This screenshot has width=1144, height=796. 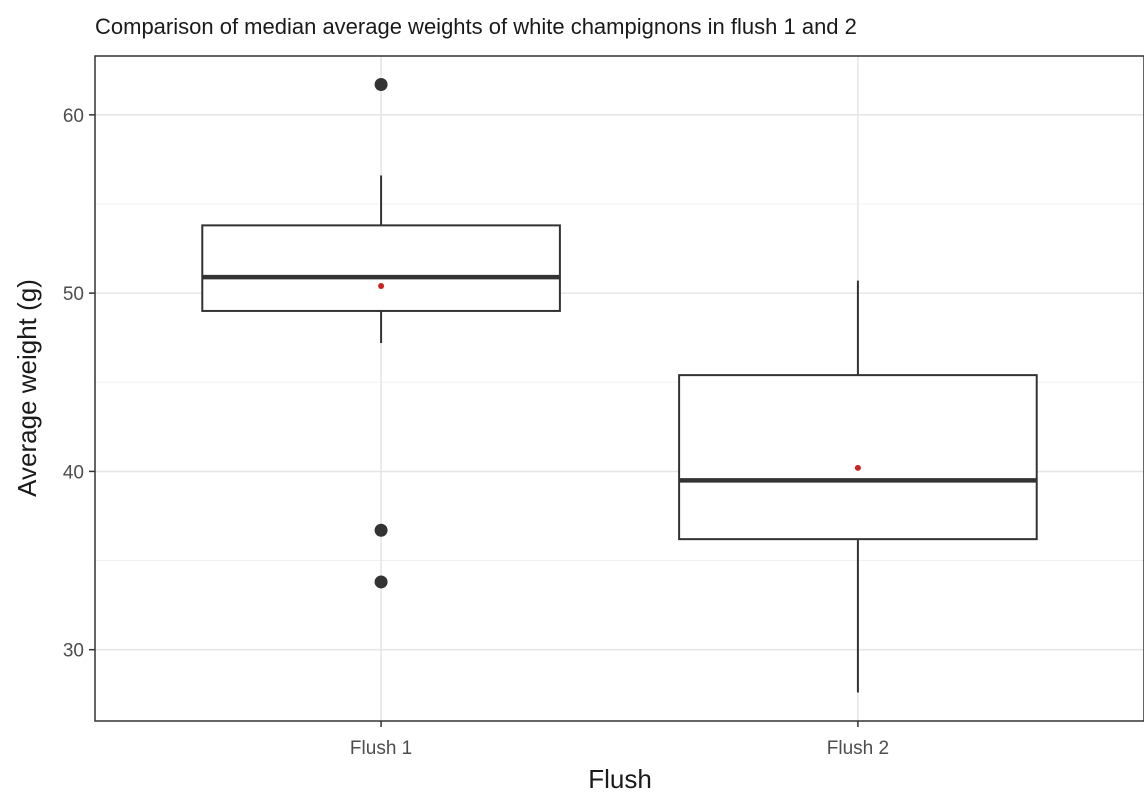 I want to click on x-axis-title: Flush, so click(x=620, y=779).